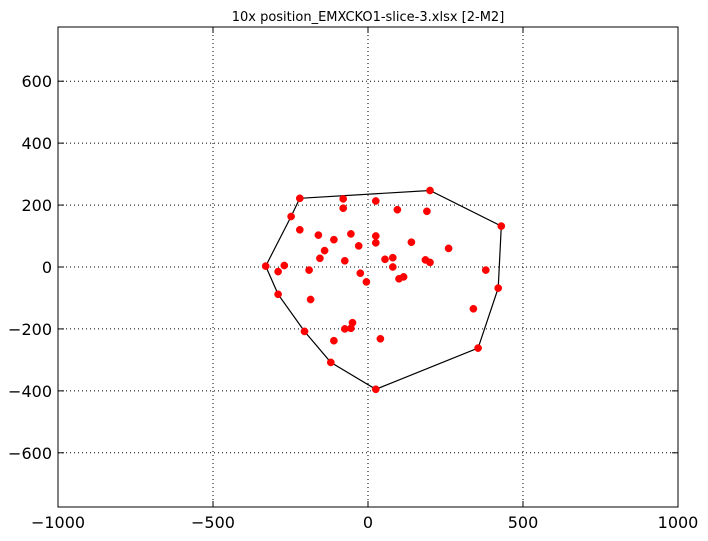 This screenshot has width=708, height=541. Describe the element at coordinates (368, 522) in the screenshot. I see `x-tick-label: 0` at that location.